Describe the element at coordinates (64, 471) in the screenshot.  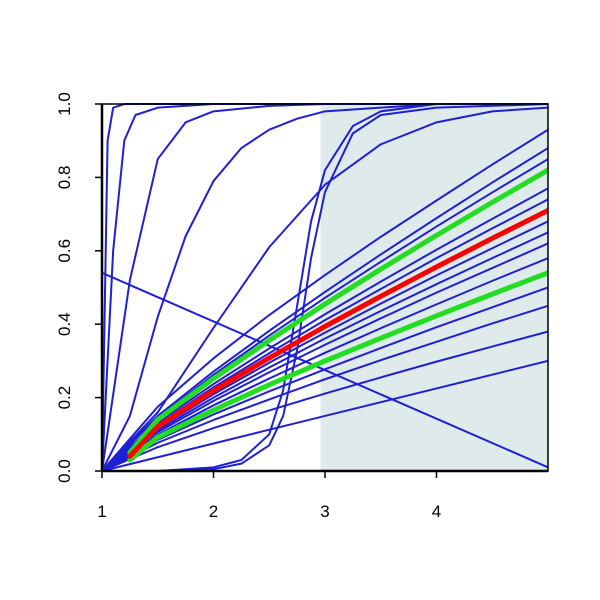
I see `y-tick-label: 0.0` at that location.